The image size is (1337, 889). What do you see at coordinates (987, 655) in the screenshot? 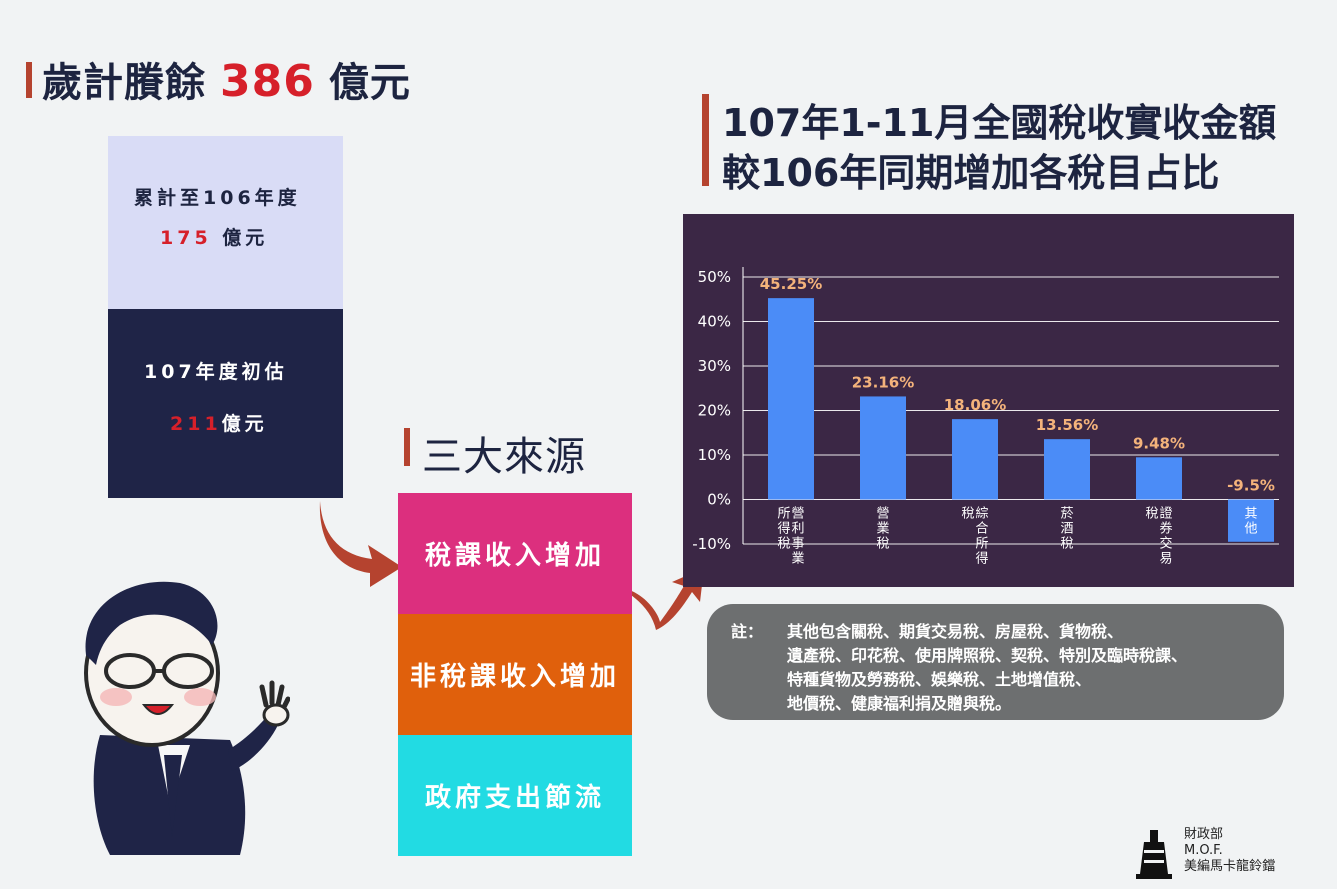
I see `note-line: 遺產稅、印花稅、使用牌照稅、契稅、特別及臨時稅課、` at bounding box center [987, 655].